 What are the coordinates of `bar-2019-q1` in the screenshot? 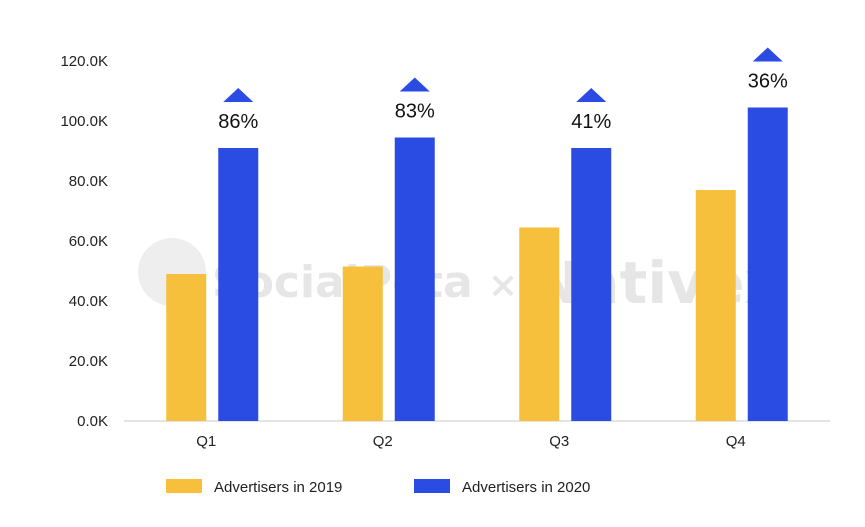 It's located at (186, 347).